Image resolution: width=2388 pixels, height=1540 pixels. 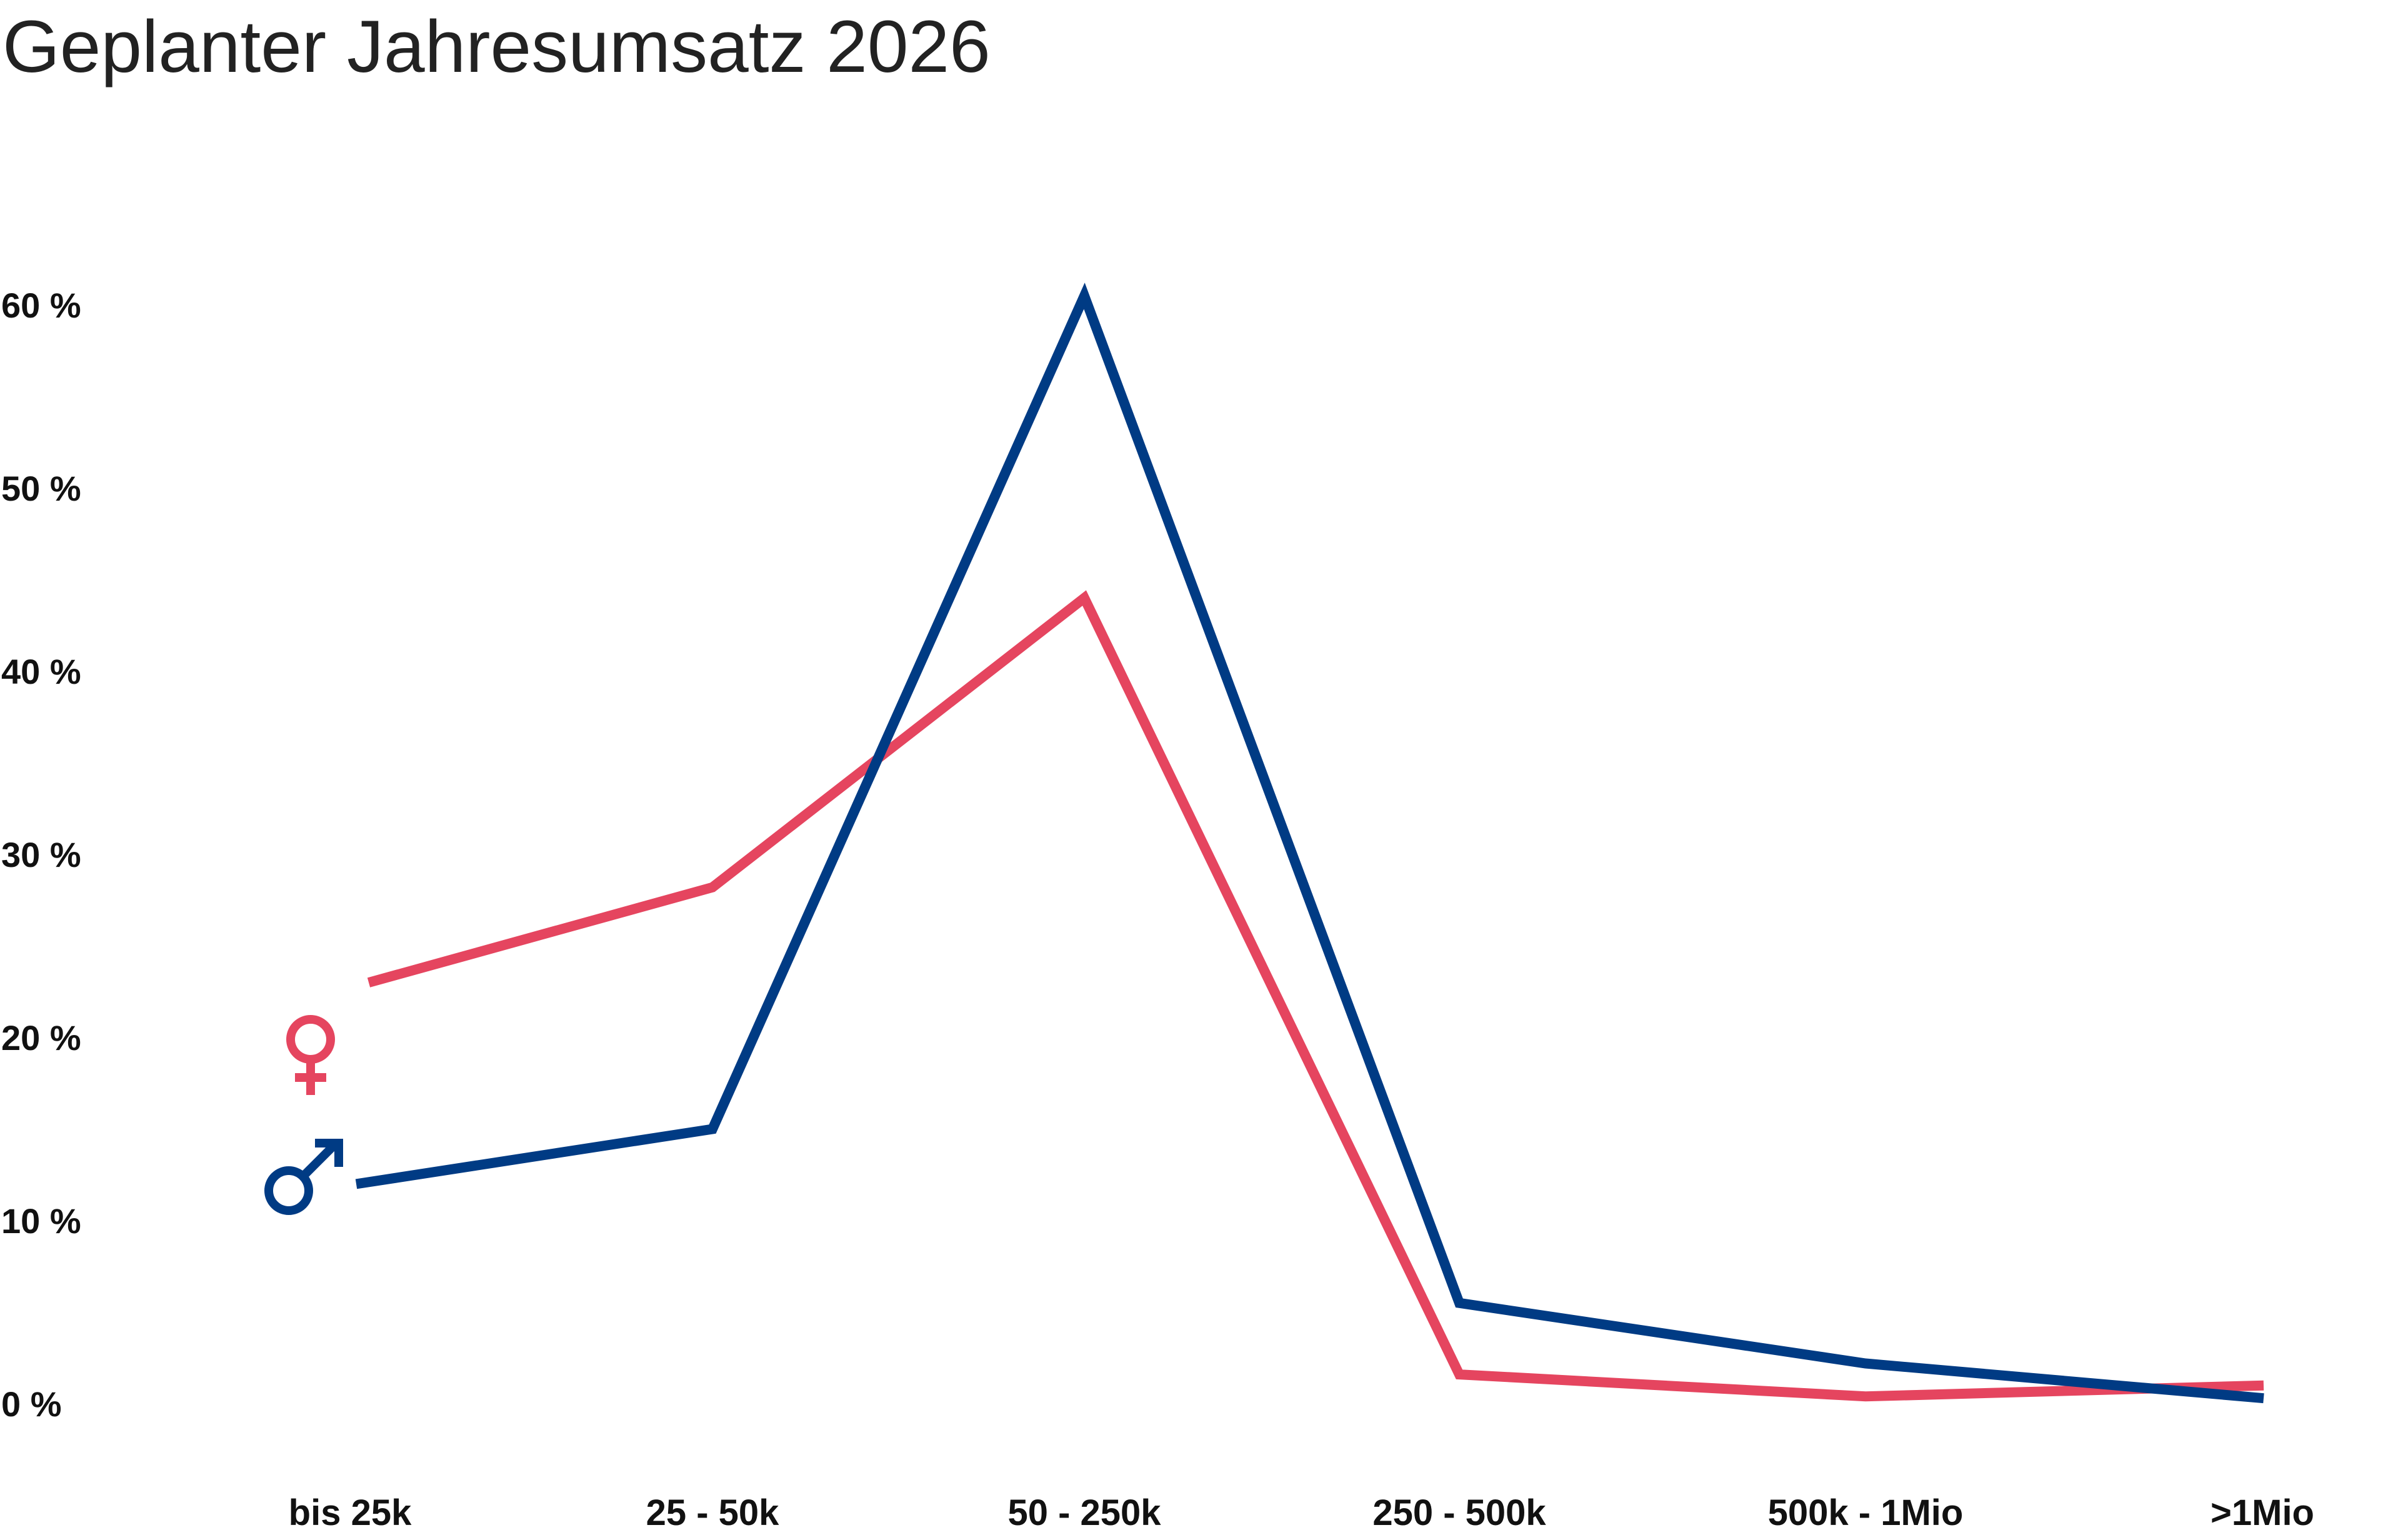 What do you see at coordinates (310, 1055) in the screenshot?
I see `female-symbol-icon` at bounding box center [310, 1055].